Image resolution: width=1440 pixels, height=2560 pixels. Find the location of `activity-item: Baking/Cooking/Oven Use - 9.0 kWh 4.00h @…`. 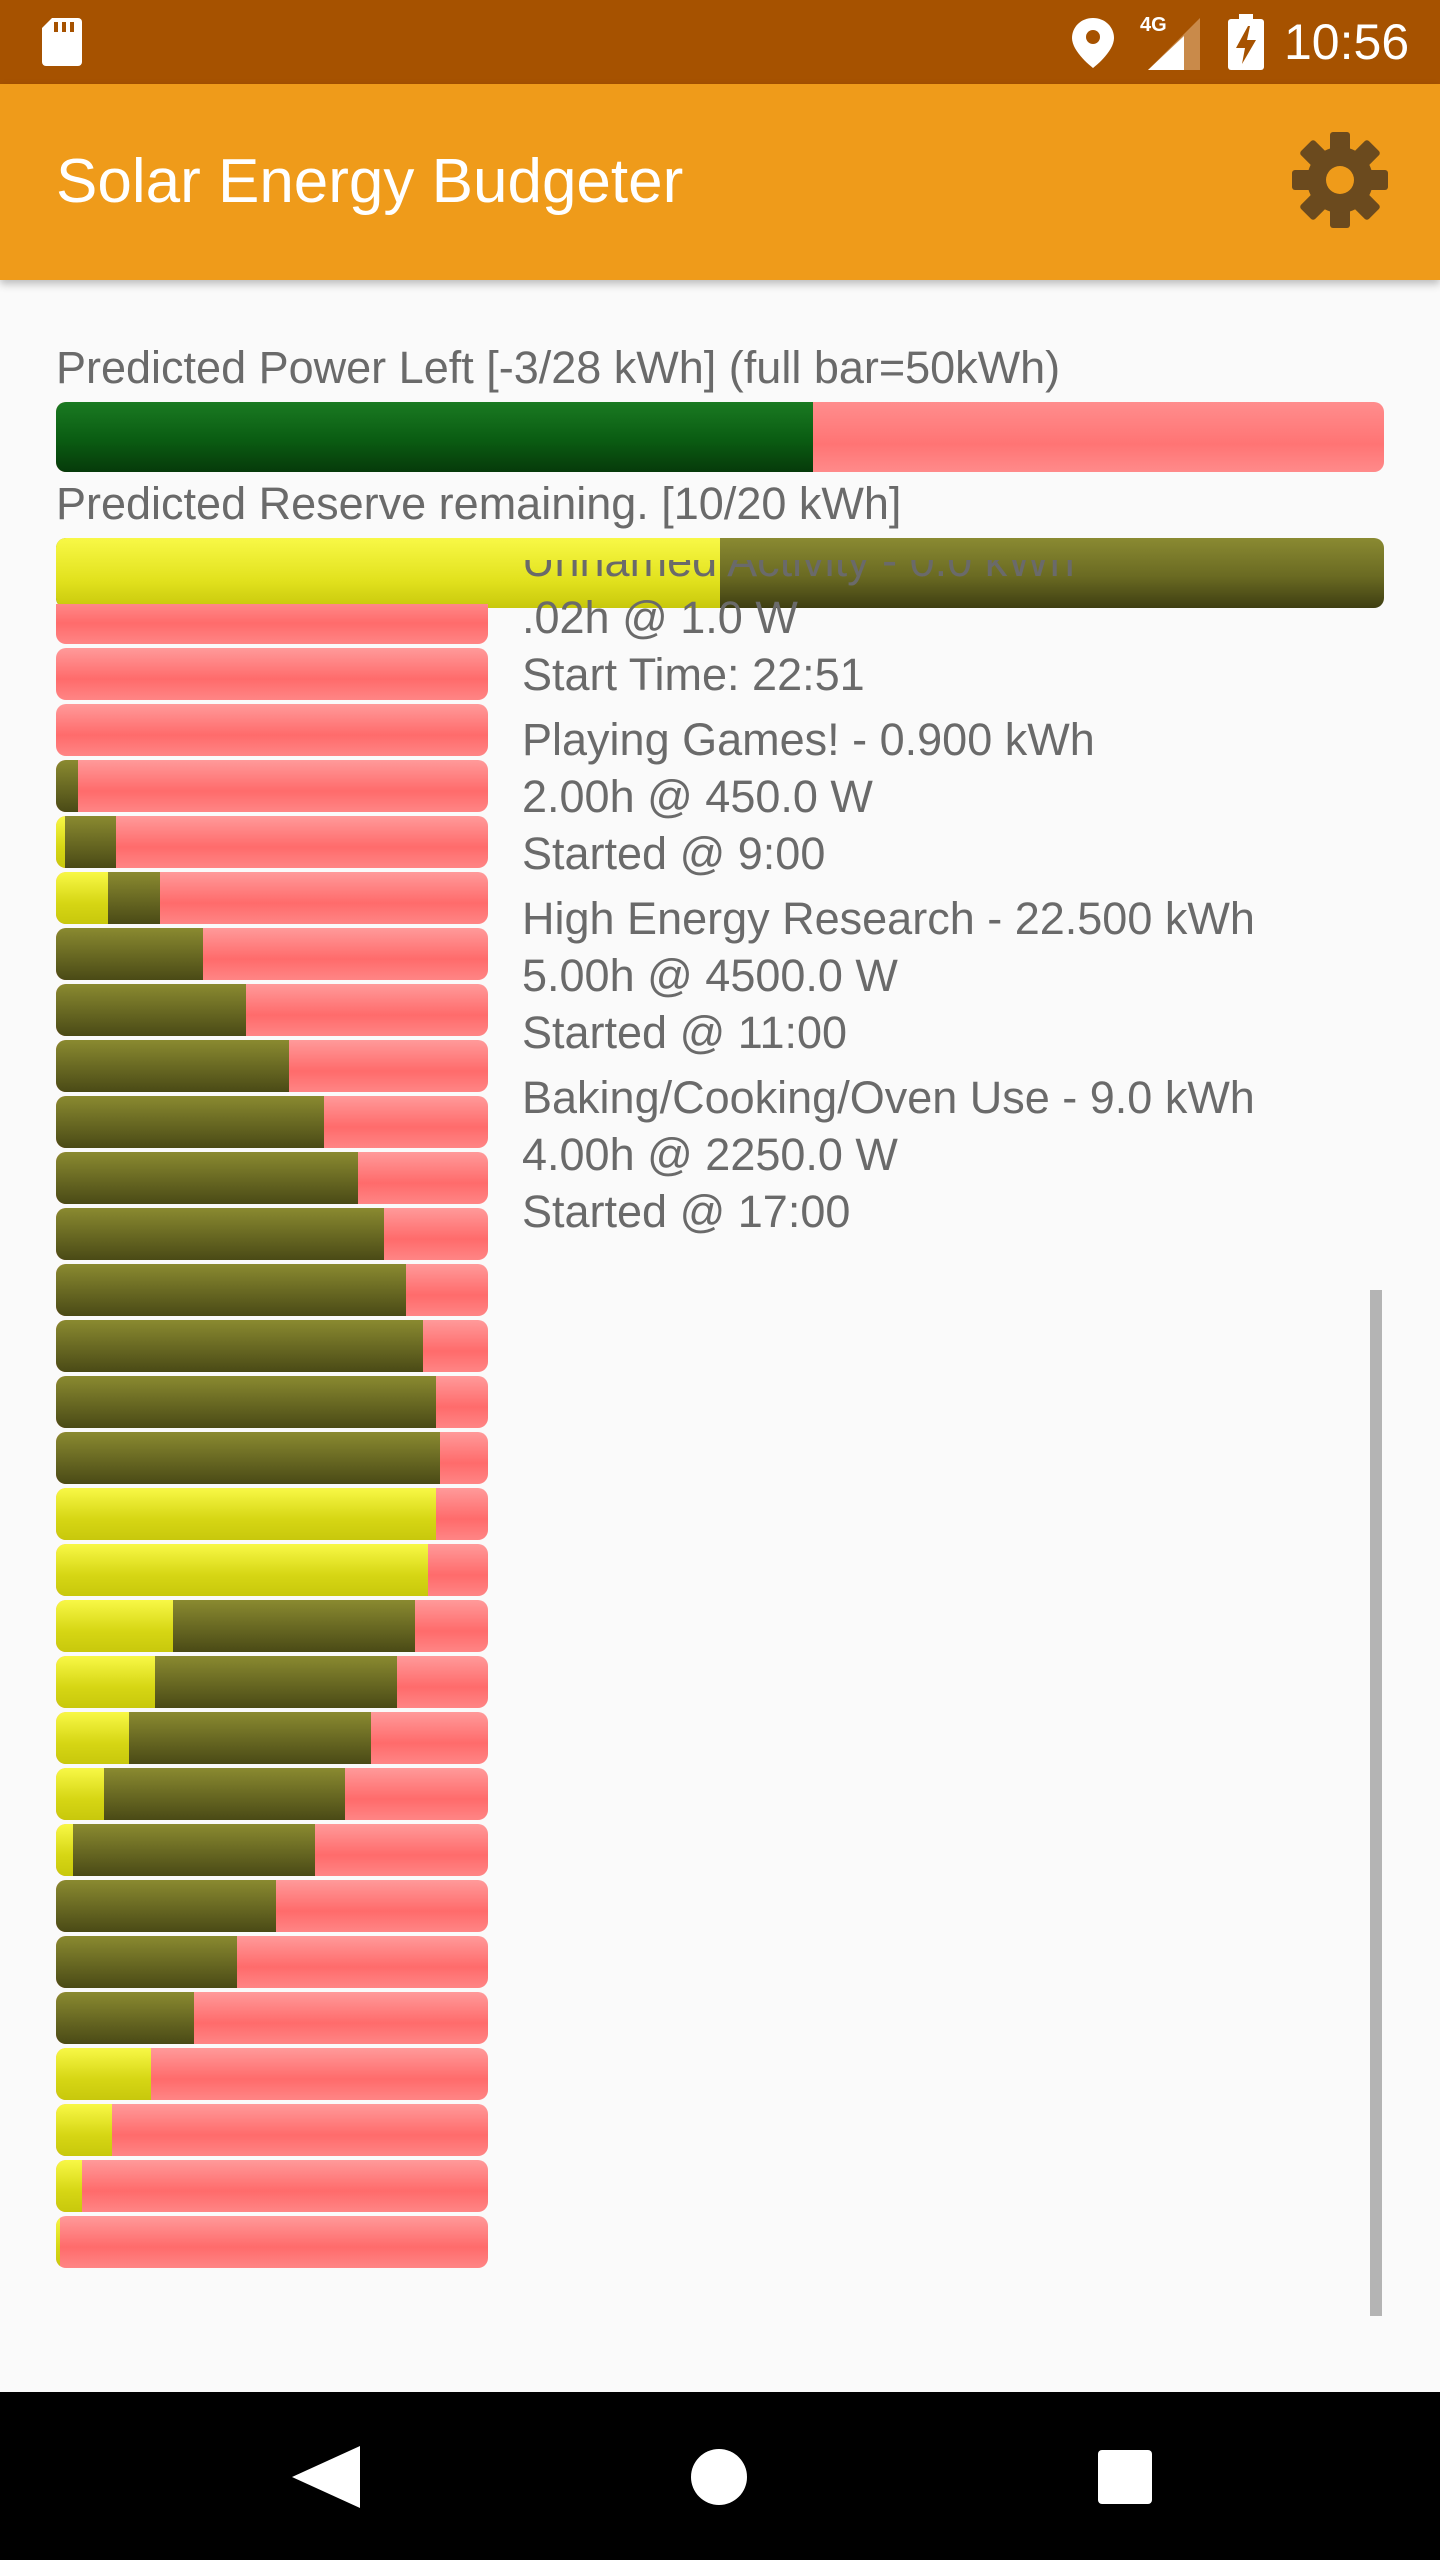

activity-item: Baking/Cooking/Oven Use - 9.0 kWh 4.00h @… is located at coordinates (942, 1154).